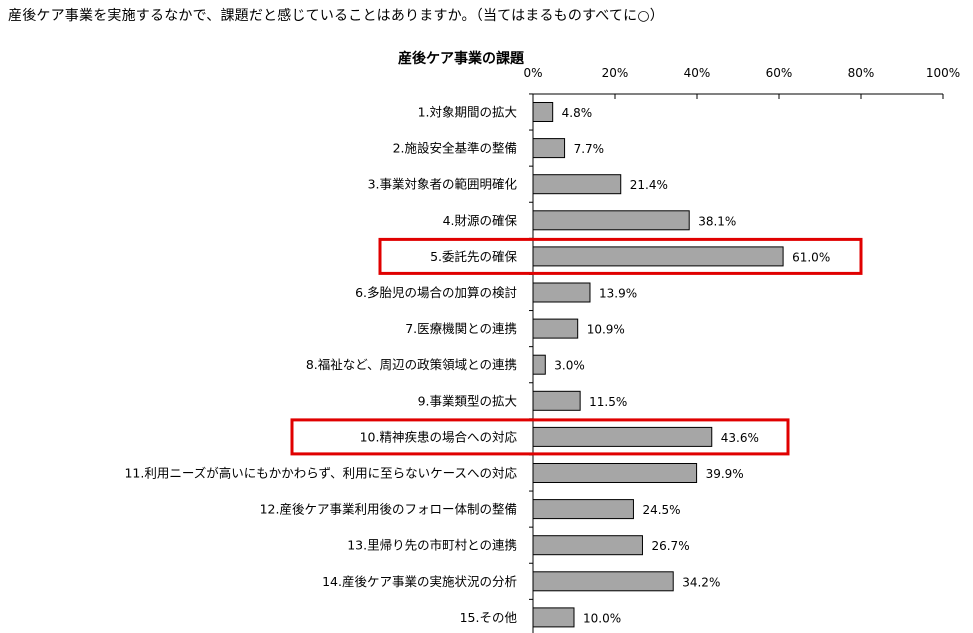 Image resolution: width=973 pixels, height=633 pixels. What do you see at coordinates (443, 184) in the screenshot?
I see `category-label: 3.事業対象者の範囲明確化` at bounding box center [443, 184].